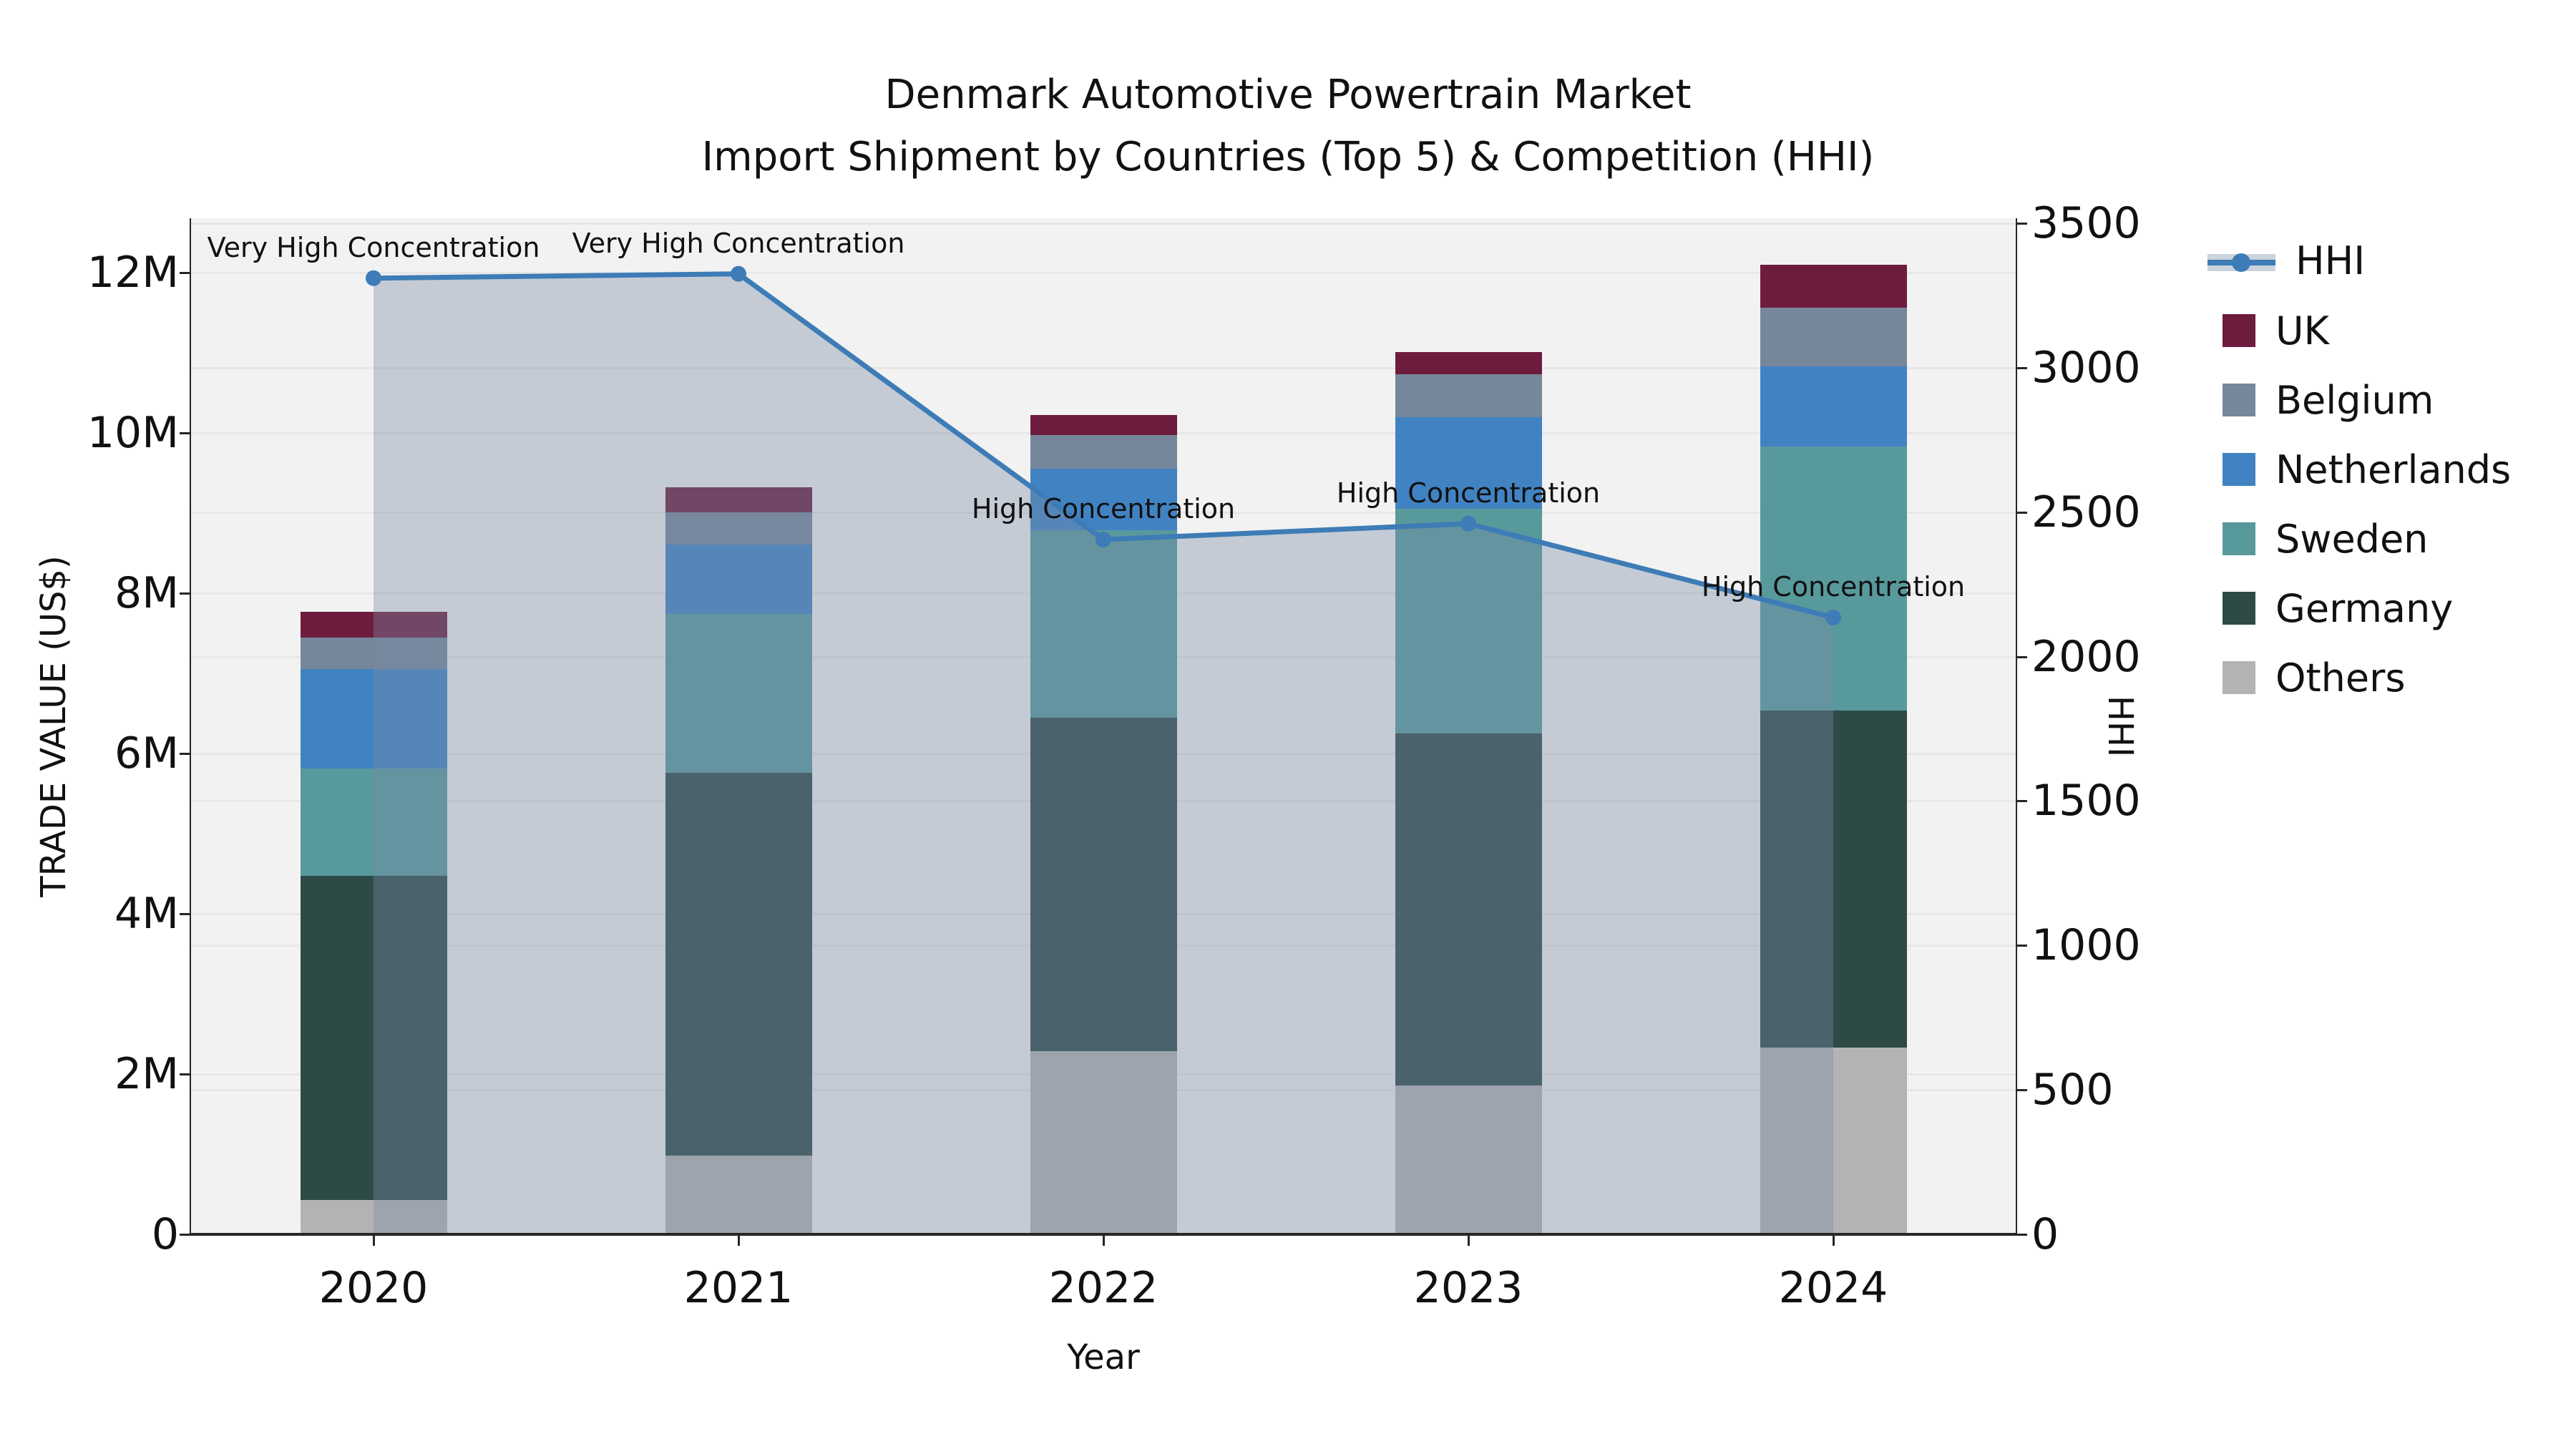  Describe the element at coordinates (738, 1288) in the screenshot. I see `x-tick-2021: 2021` at that location.